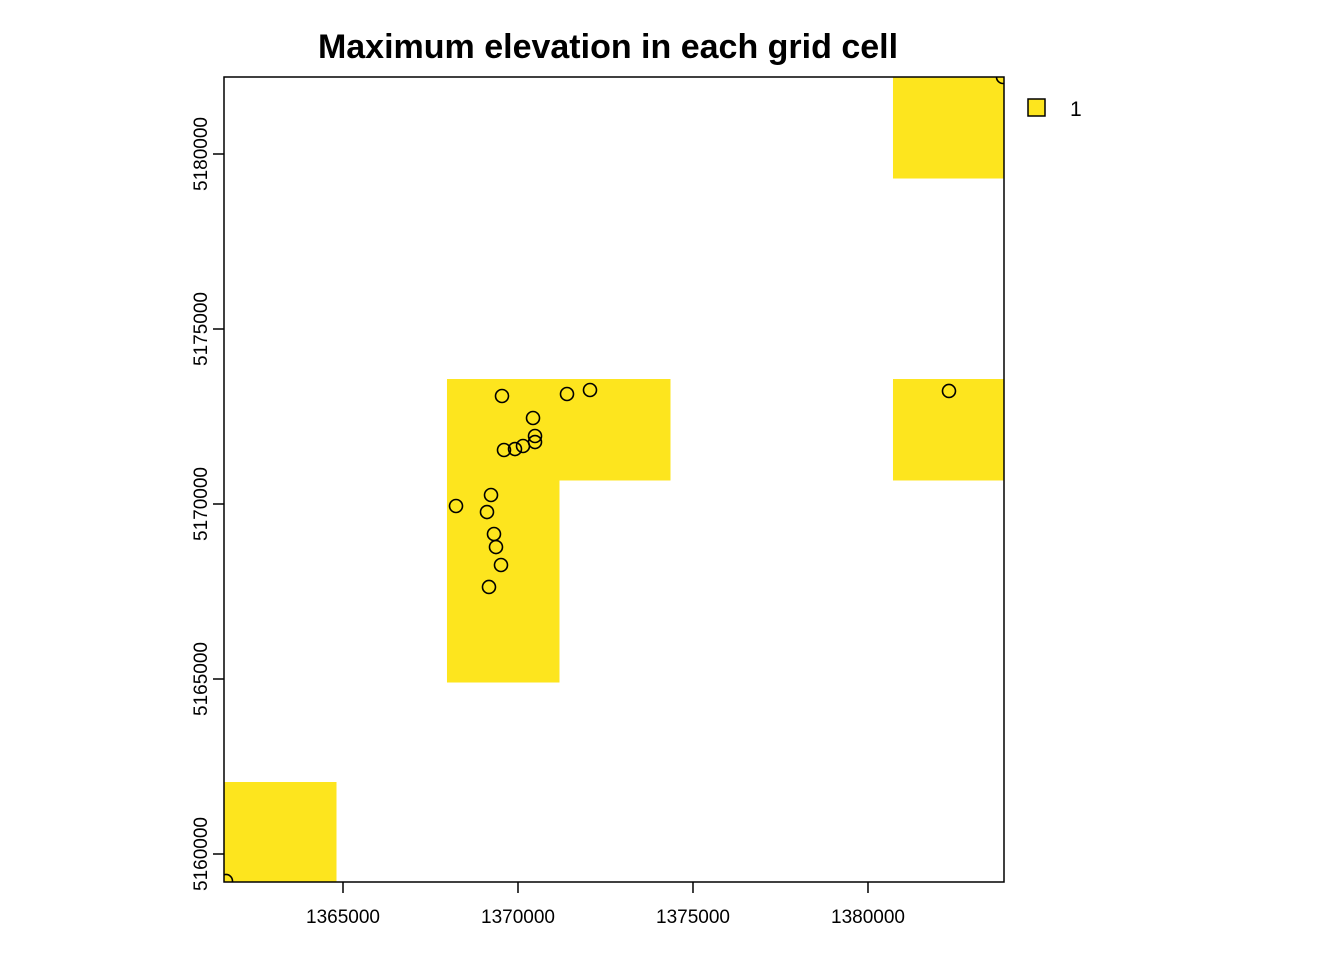 Image resolution: width=1344 pixels, height=960 pixels. What do you see at coordinates (1054, 109) in the screenshot?
I see `legend: 1` at bounding box center [1054, 109].